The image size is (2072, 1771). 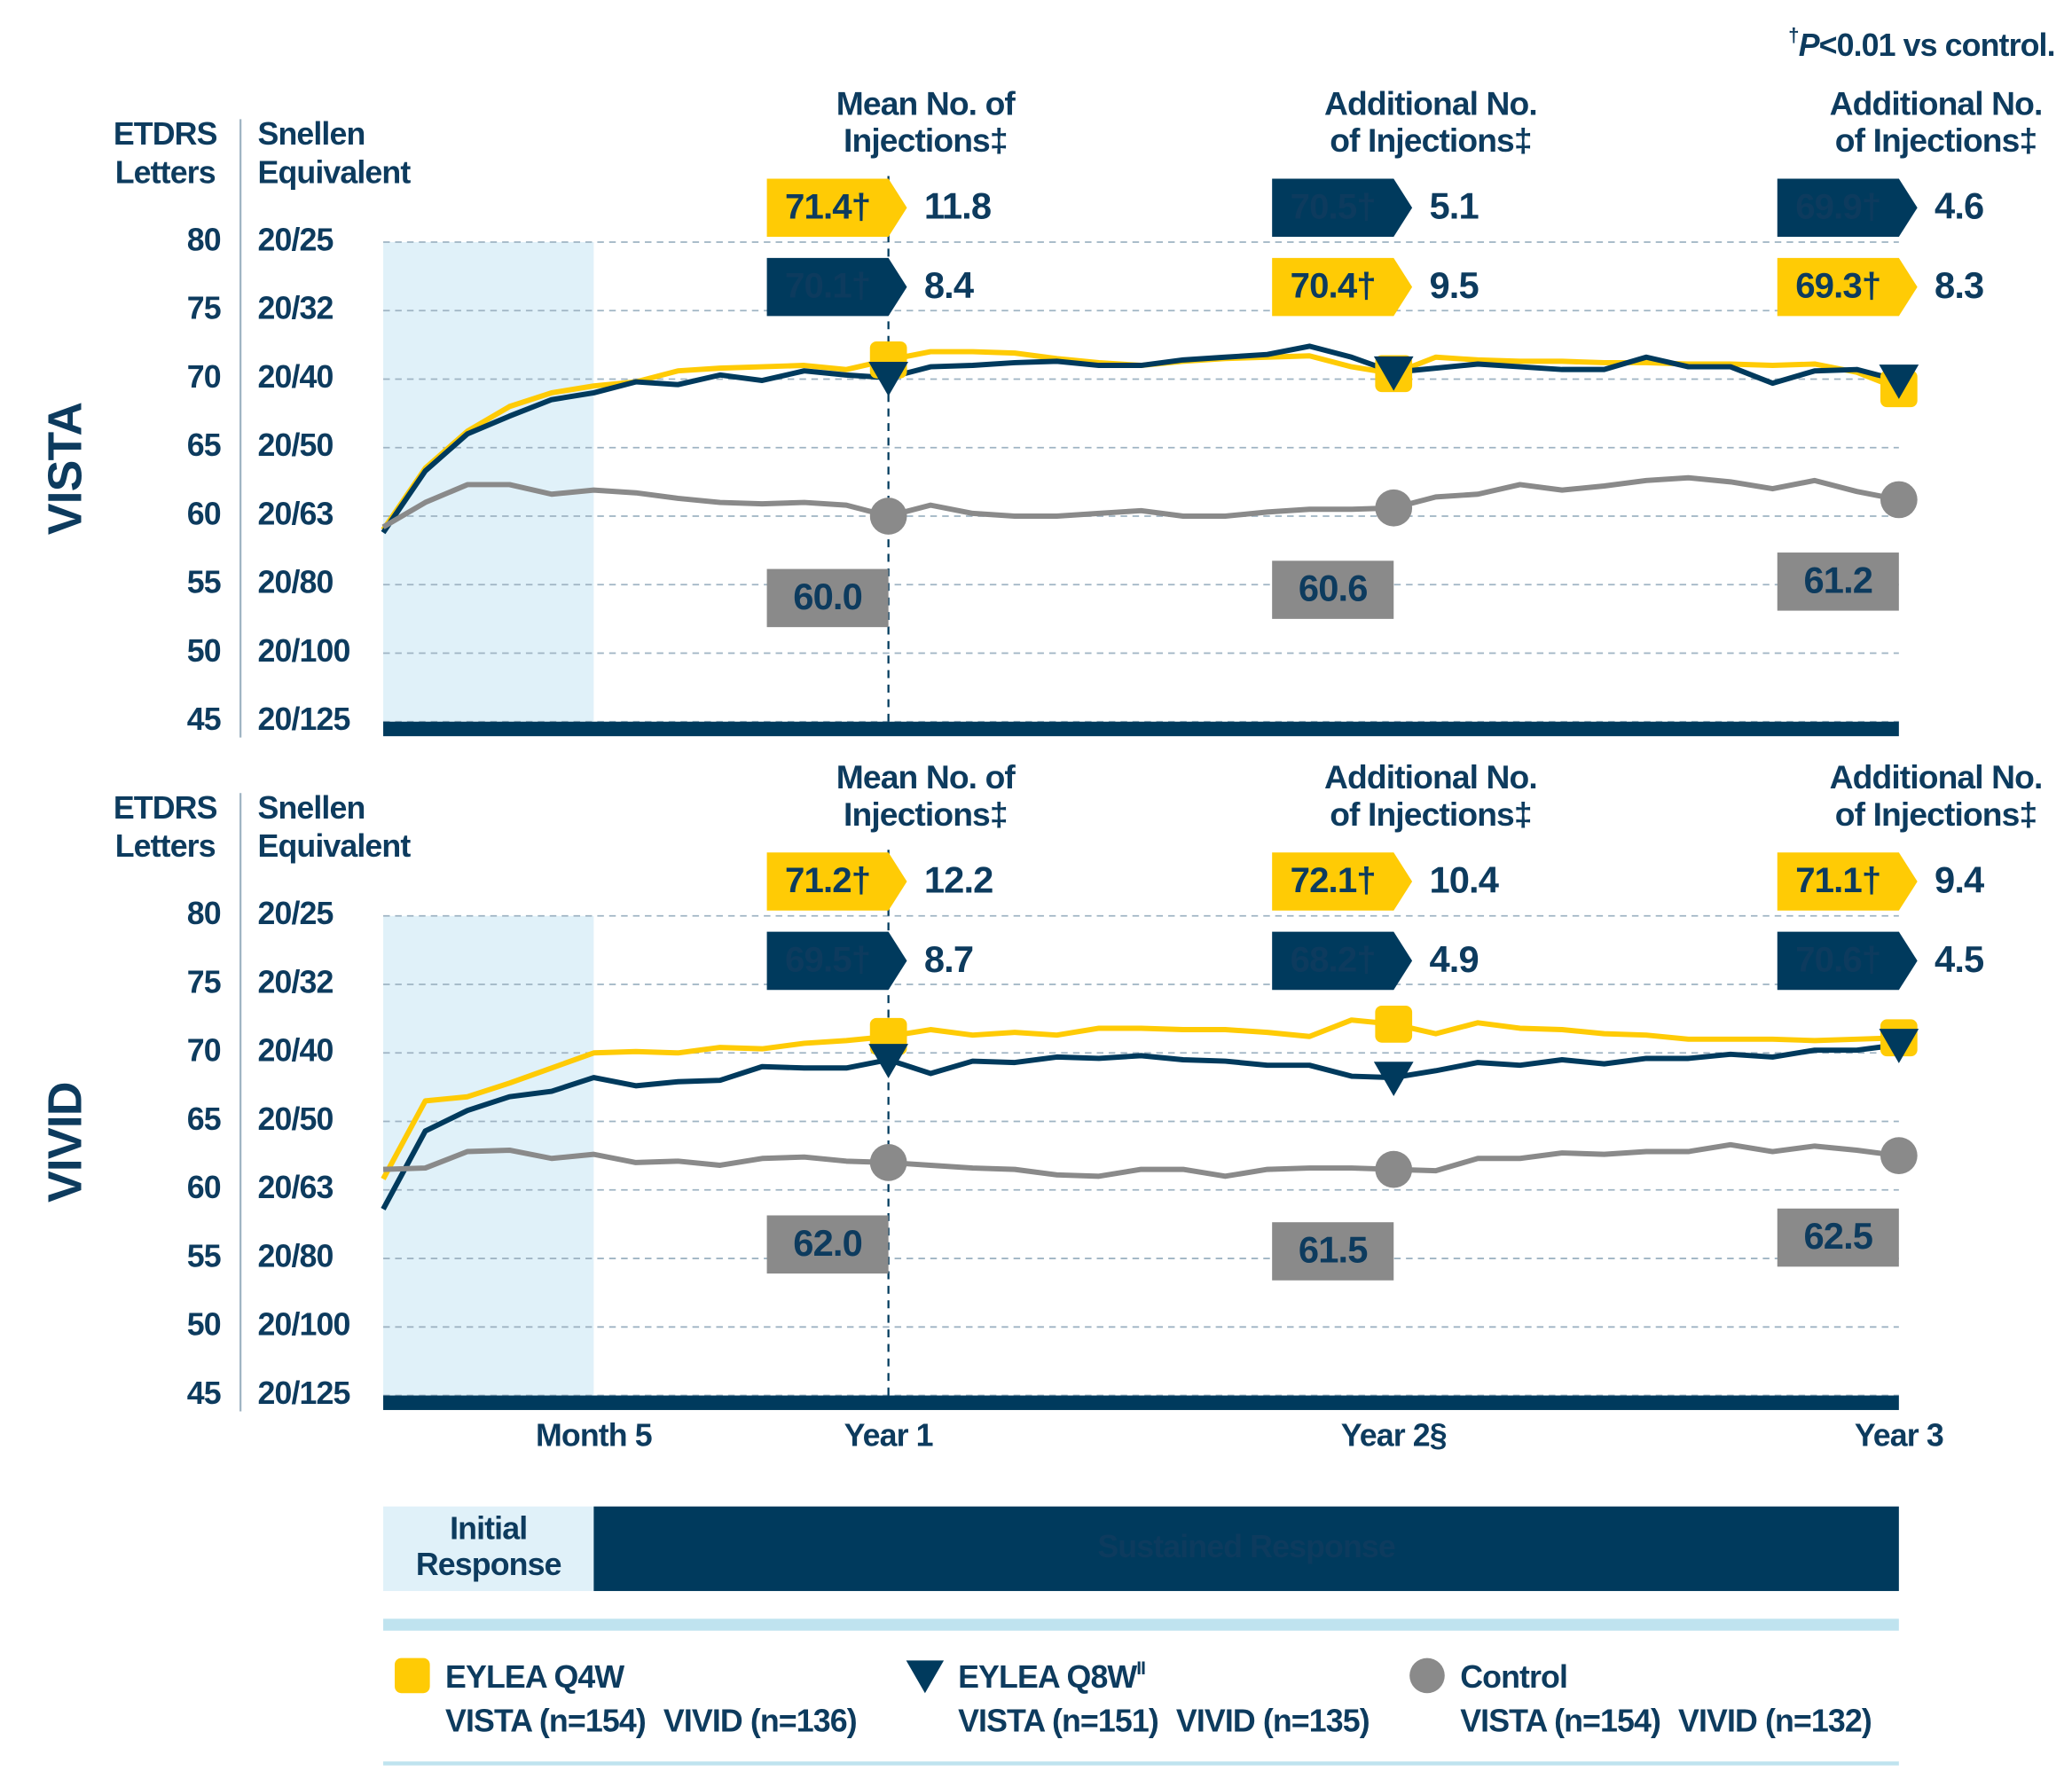 What do you see at coordinates (1837, 880) in the screenshot?
I see `value-label: 71.1†` at bounding box center [1837, 880].